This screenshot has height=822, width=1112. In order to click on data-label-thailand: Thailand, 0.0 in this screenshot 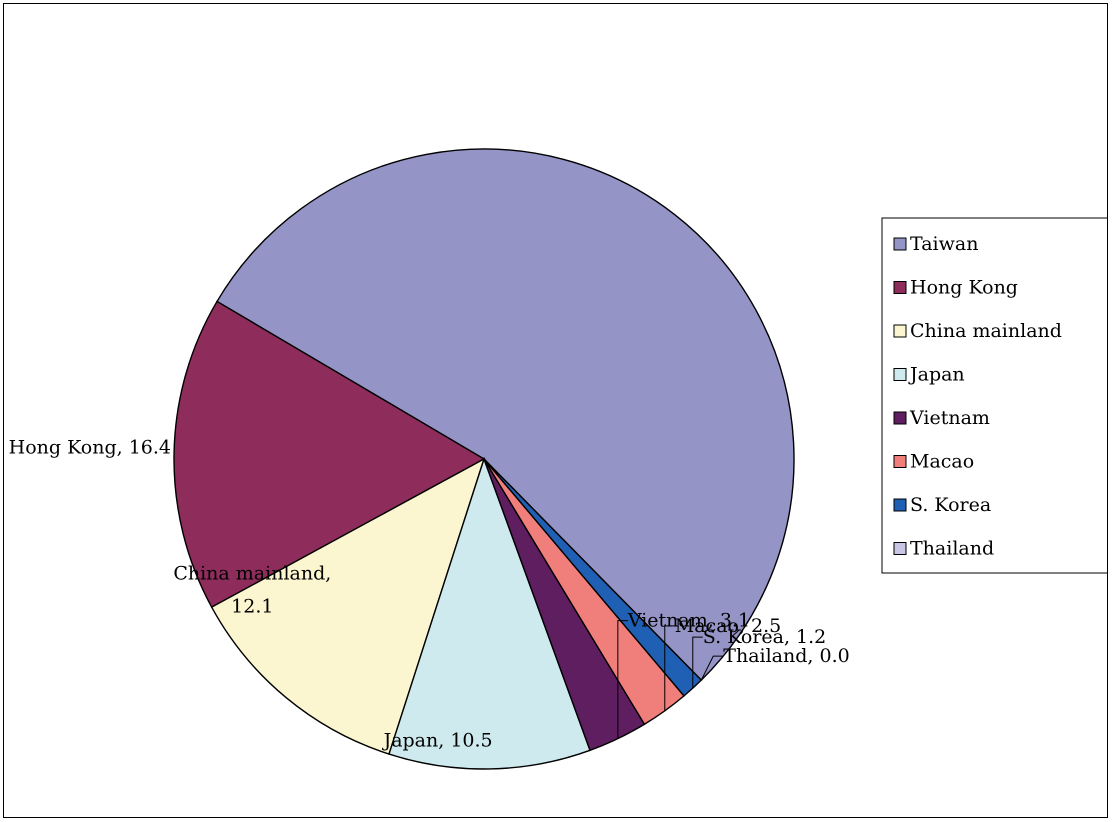, I will do `click(786, 656)`.